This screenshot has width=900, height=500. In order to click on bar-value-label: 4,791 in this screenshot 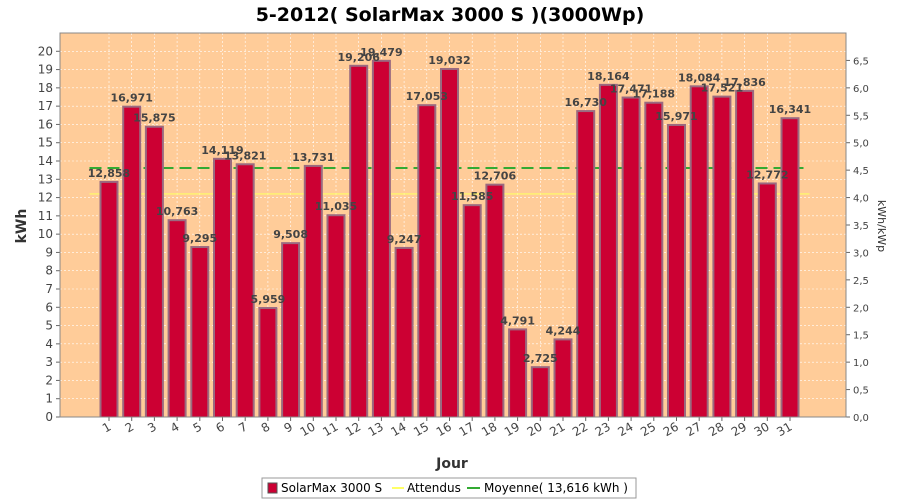, I will do `click(517, 320)`.